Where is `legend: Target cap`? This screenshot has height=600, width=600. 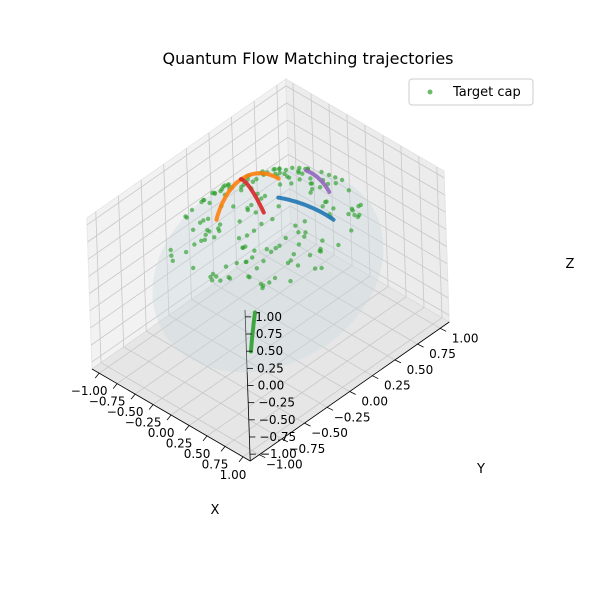 legend: Target cap is located at coordinates (471, 92).